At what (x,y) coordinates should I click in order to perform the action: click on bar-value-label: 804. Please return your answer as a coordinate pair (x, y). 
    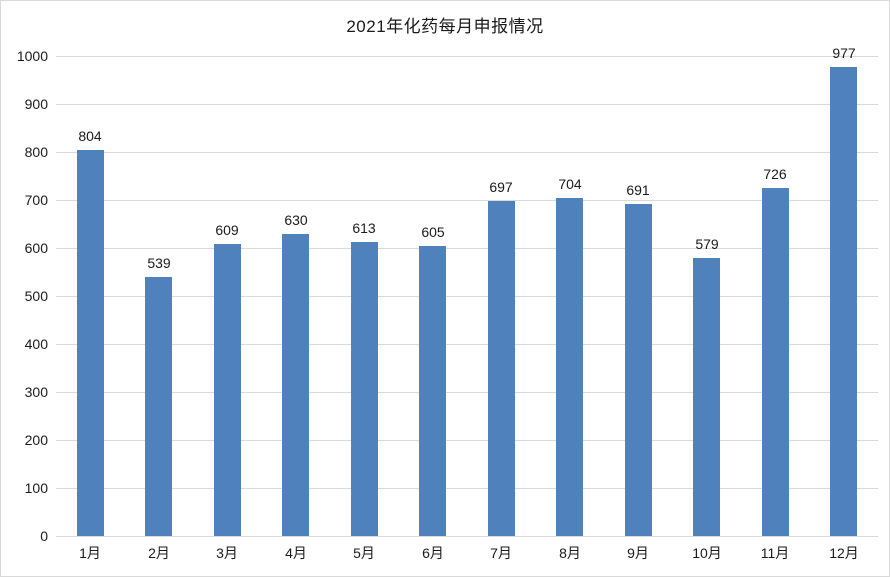
    Looking at the image, I should click on (90, 136).